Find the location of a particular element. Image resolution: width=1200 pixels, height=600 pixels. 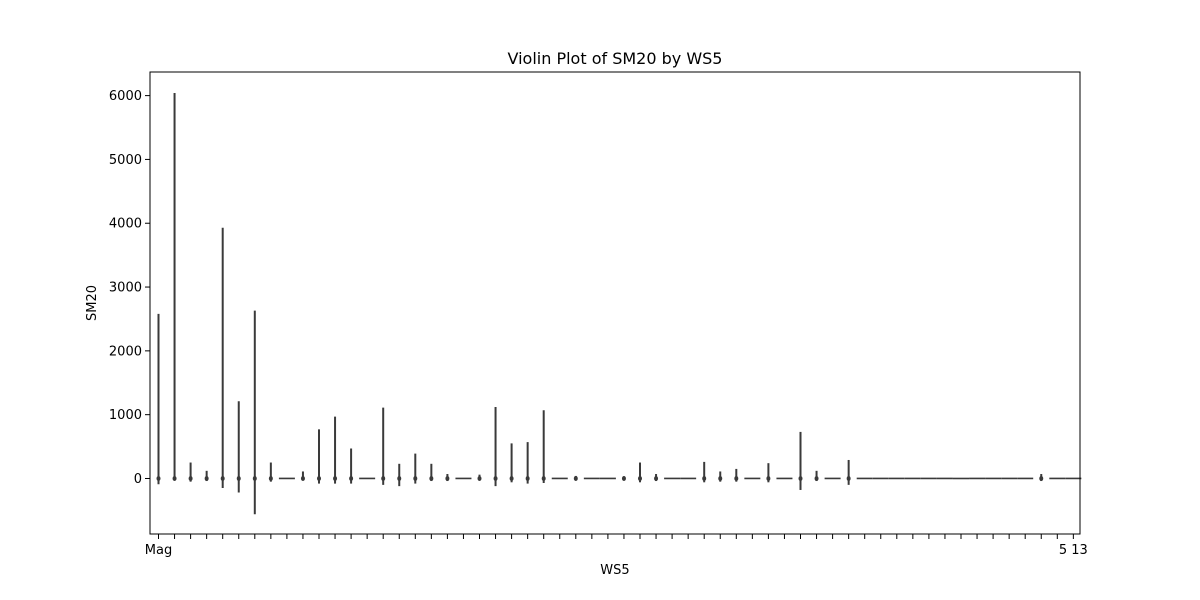

chart-title: Violin Plot of SM20 by WS5 is located at coordinates (615, 58).